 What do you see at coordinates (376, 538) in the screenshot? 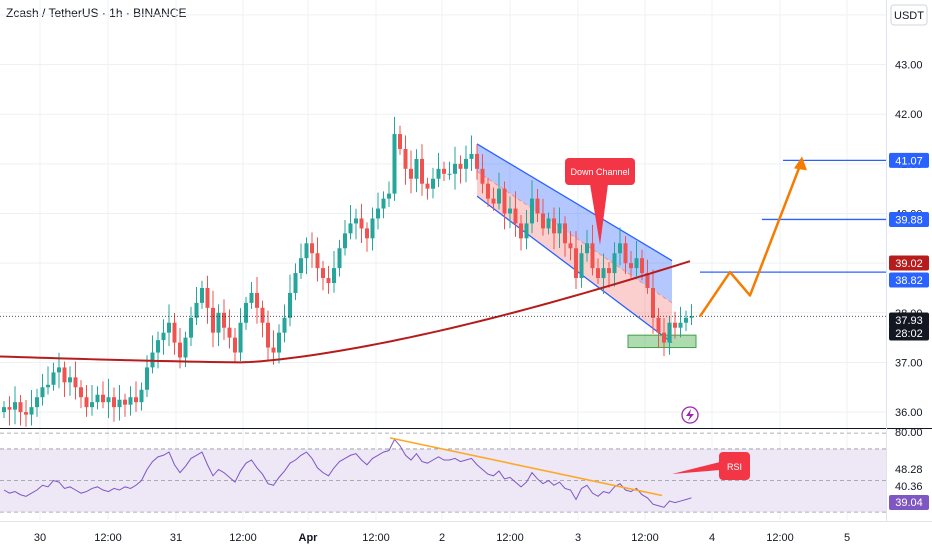
I see `time-tick-label: 12:00` at bounding box center [376, 538].